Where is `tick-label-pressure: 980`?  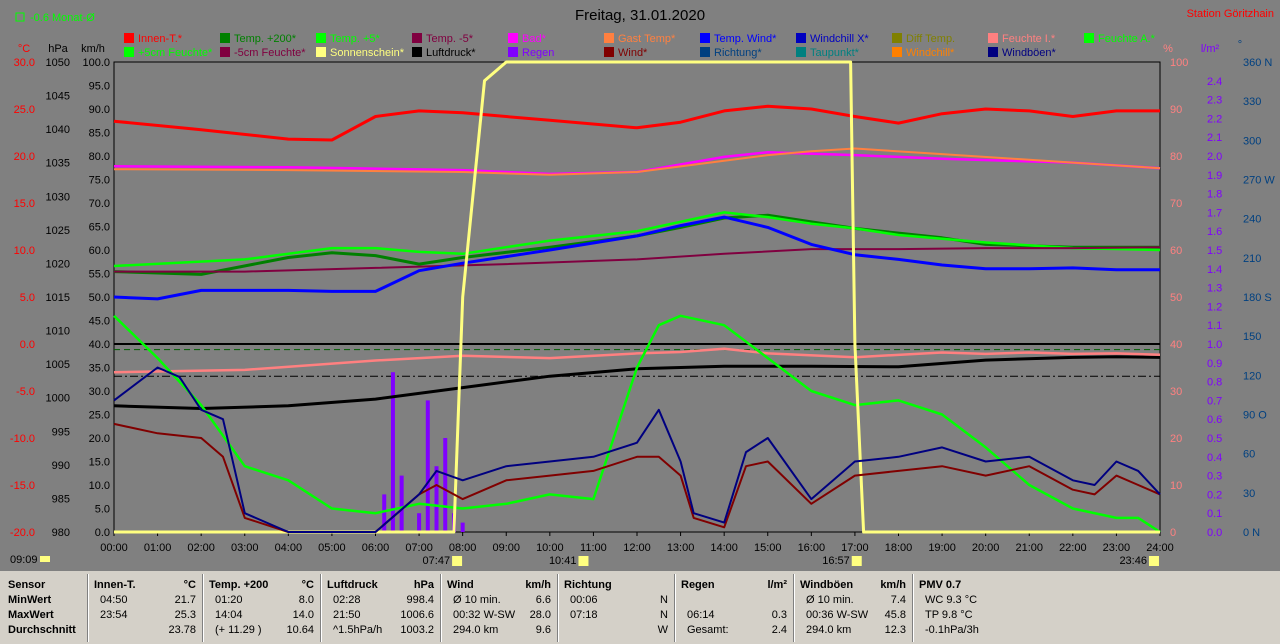
tick-label-pressure: 980 is located at coordinates (61, 533).